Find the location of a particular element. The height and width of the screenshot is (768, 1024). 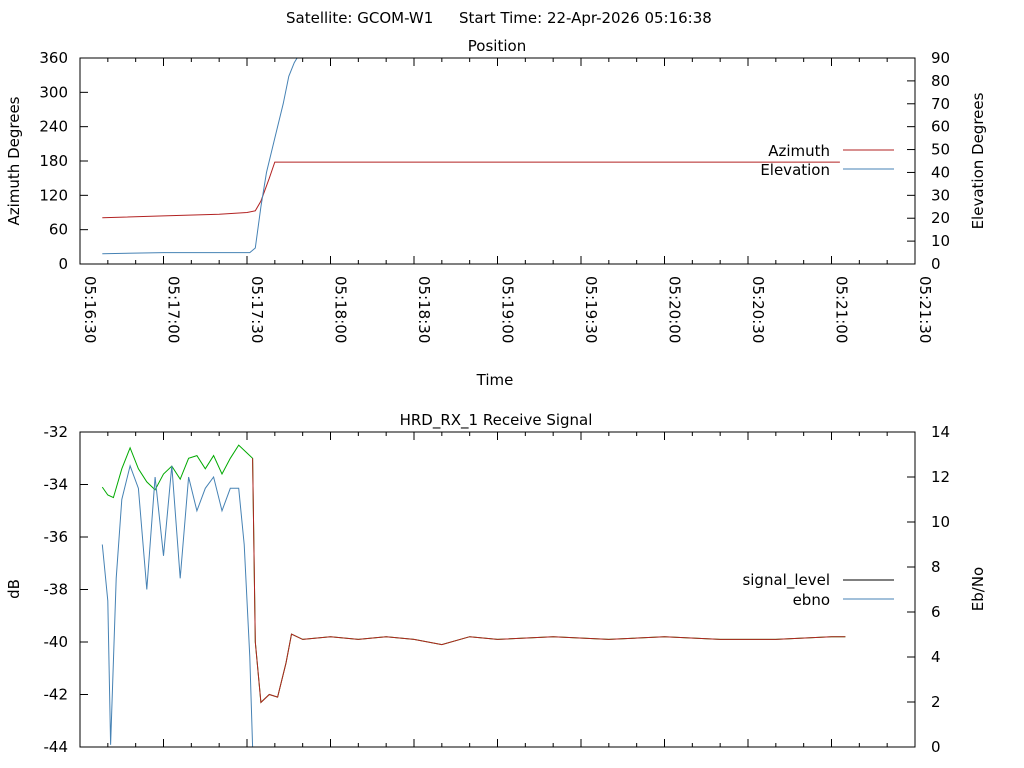

position-y2-tick-label: 10 is located at coordinates (940, 241).